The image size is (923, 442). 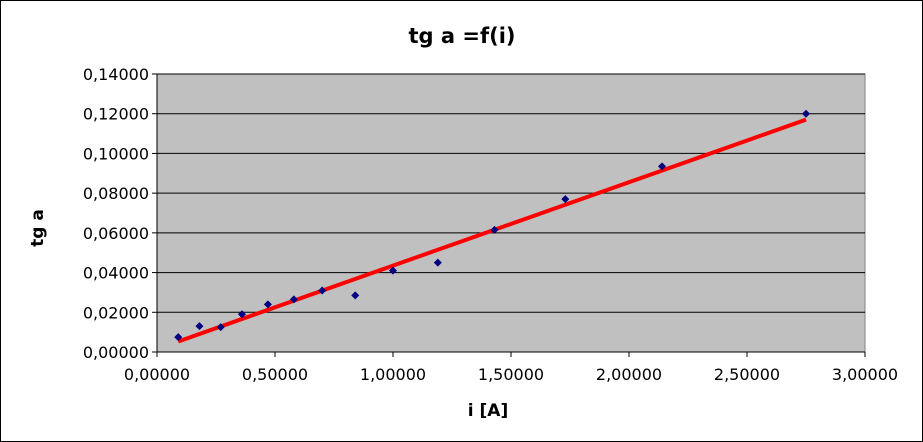 I want to click on y-tick-label: 0,00000, so click(x=116, y=352).